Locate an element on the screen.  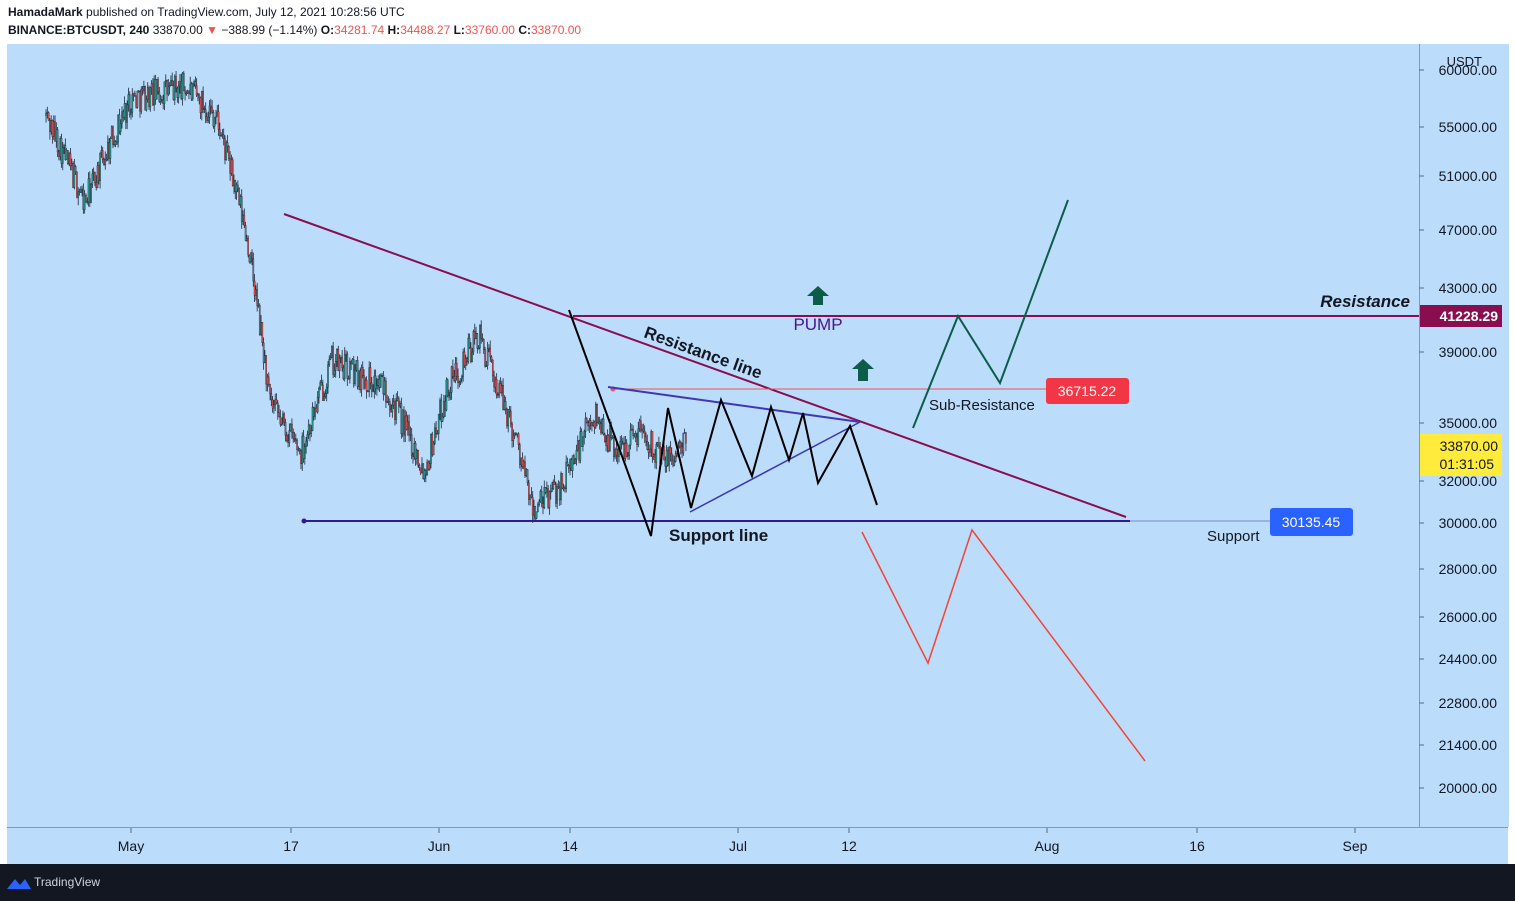
support-anchor is located at coordinates (304, 521).